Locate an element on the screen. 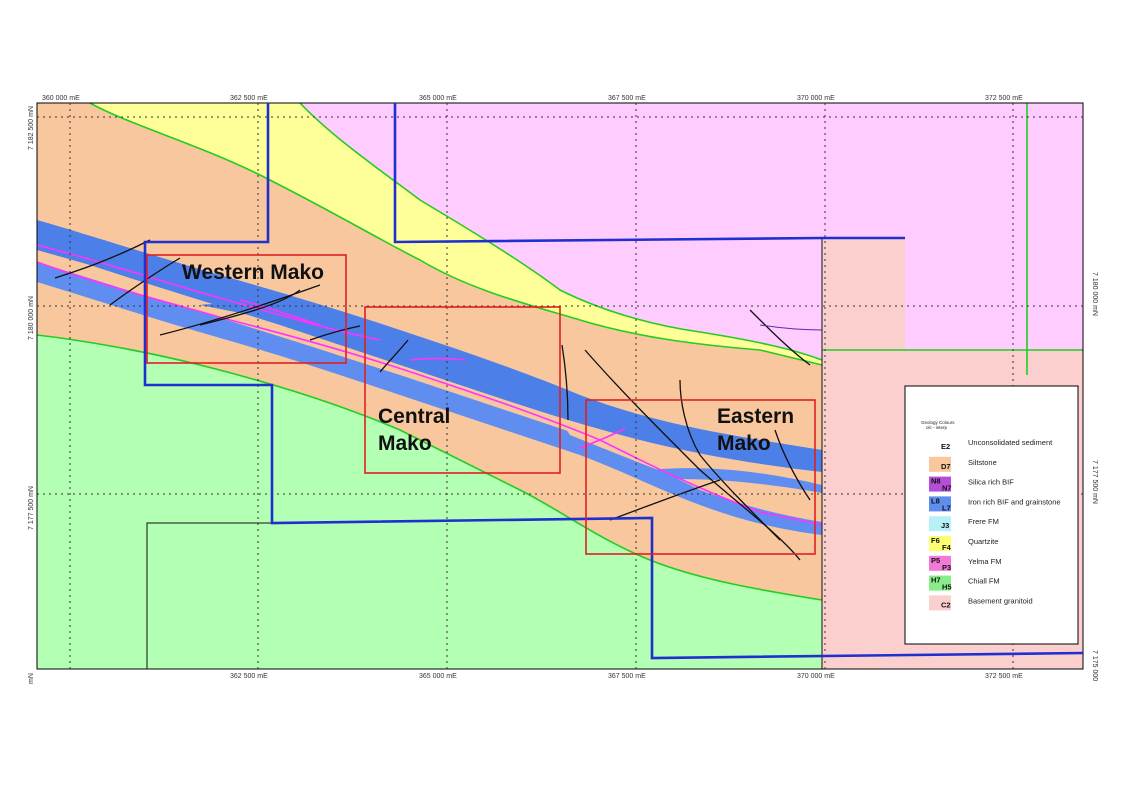  legend-label: Basement granitoid is located at coordinates (1000, 600).